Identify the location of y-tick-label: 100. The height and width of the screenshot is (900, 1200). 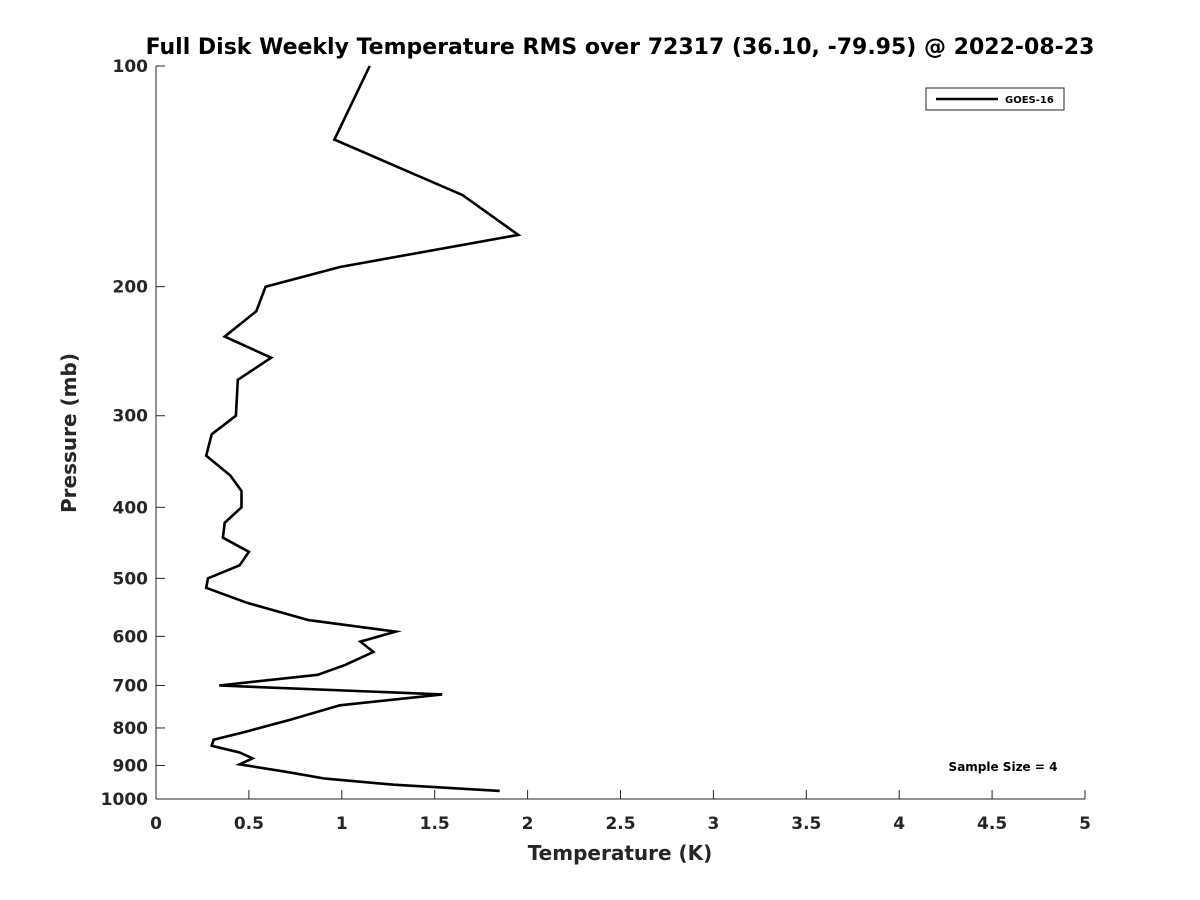
(131, 67).